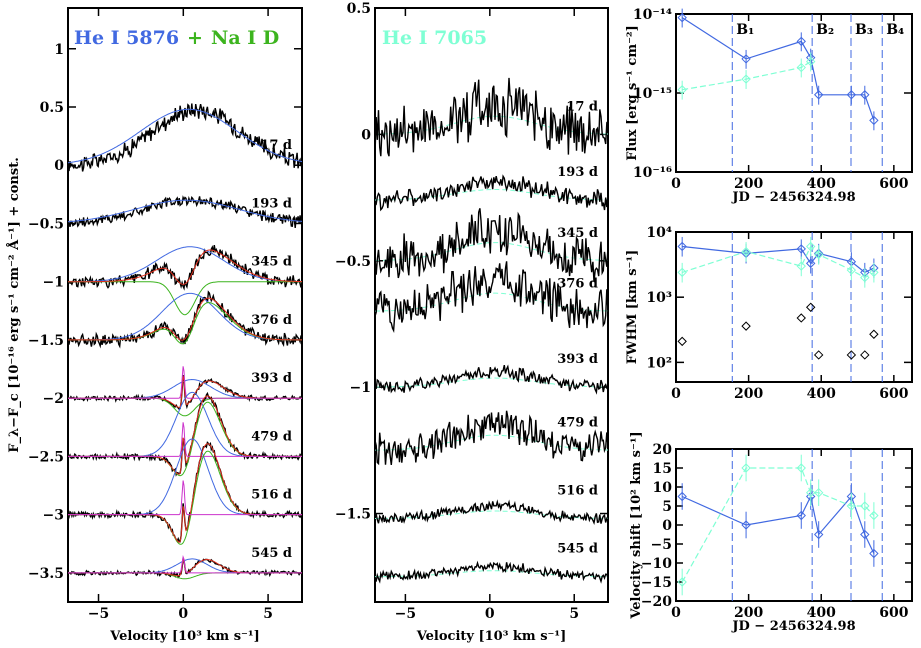  Describe the element at coordinates (895, 30) in the screenshot. I see `bin-label: B₄` at that location.